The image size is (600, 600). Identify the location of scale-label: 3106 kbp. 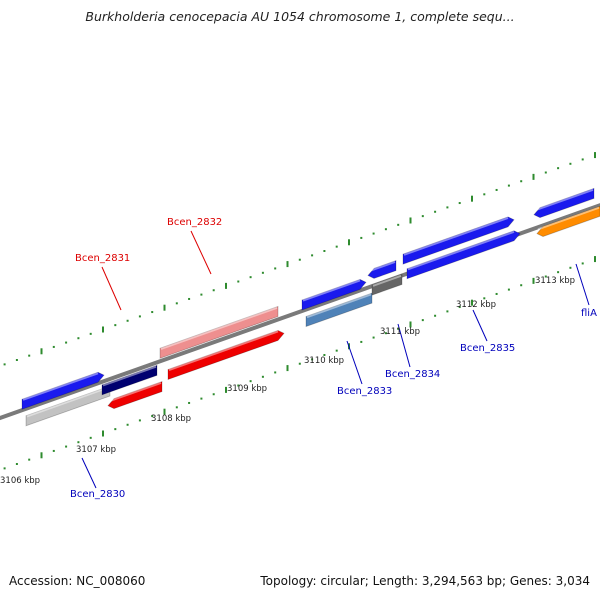
(20, 481).